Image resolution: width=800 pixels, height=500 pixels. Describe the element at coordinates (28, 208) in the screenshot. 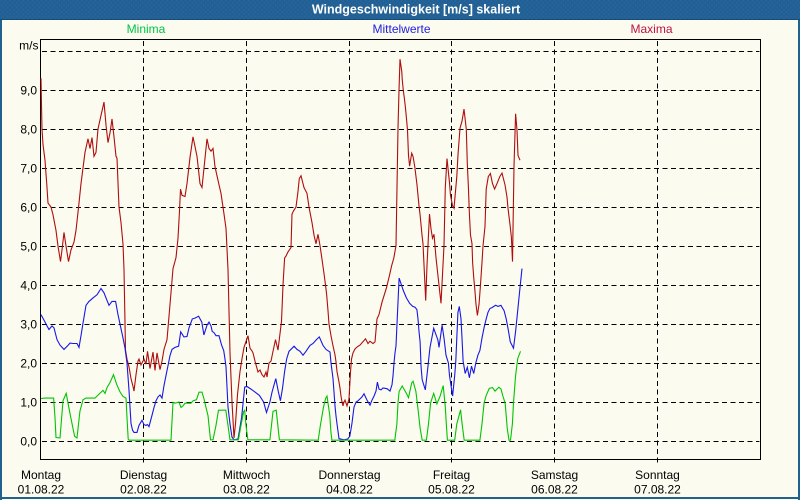

I see `svg-text: 6,0` at that location.